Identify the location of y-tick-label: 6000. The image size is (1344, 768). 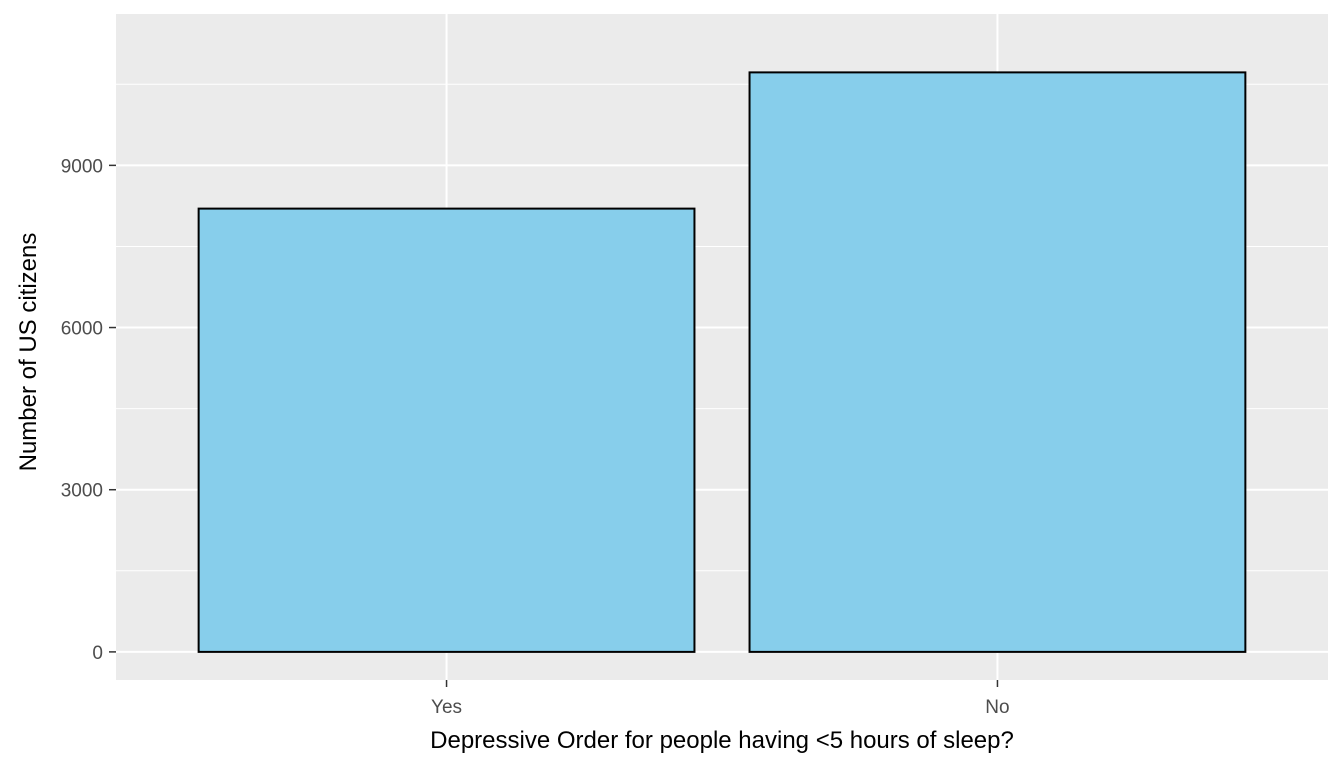
(82, 329).